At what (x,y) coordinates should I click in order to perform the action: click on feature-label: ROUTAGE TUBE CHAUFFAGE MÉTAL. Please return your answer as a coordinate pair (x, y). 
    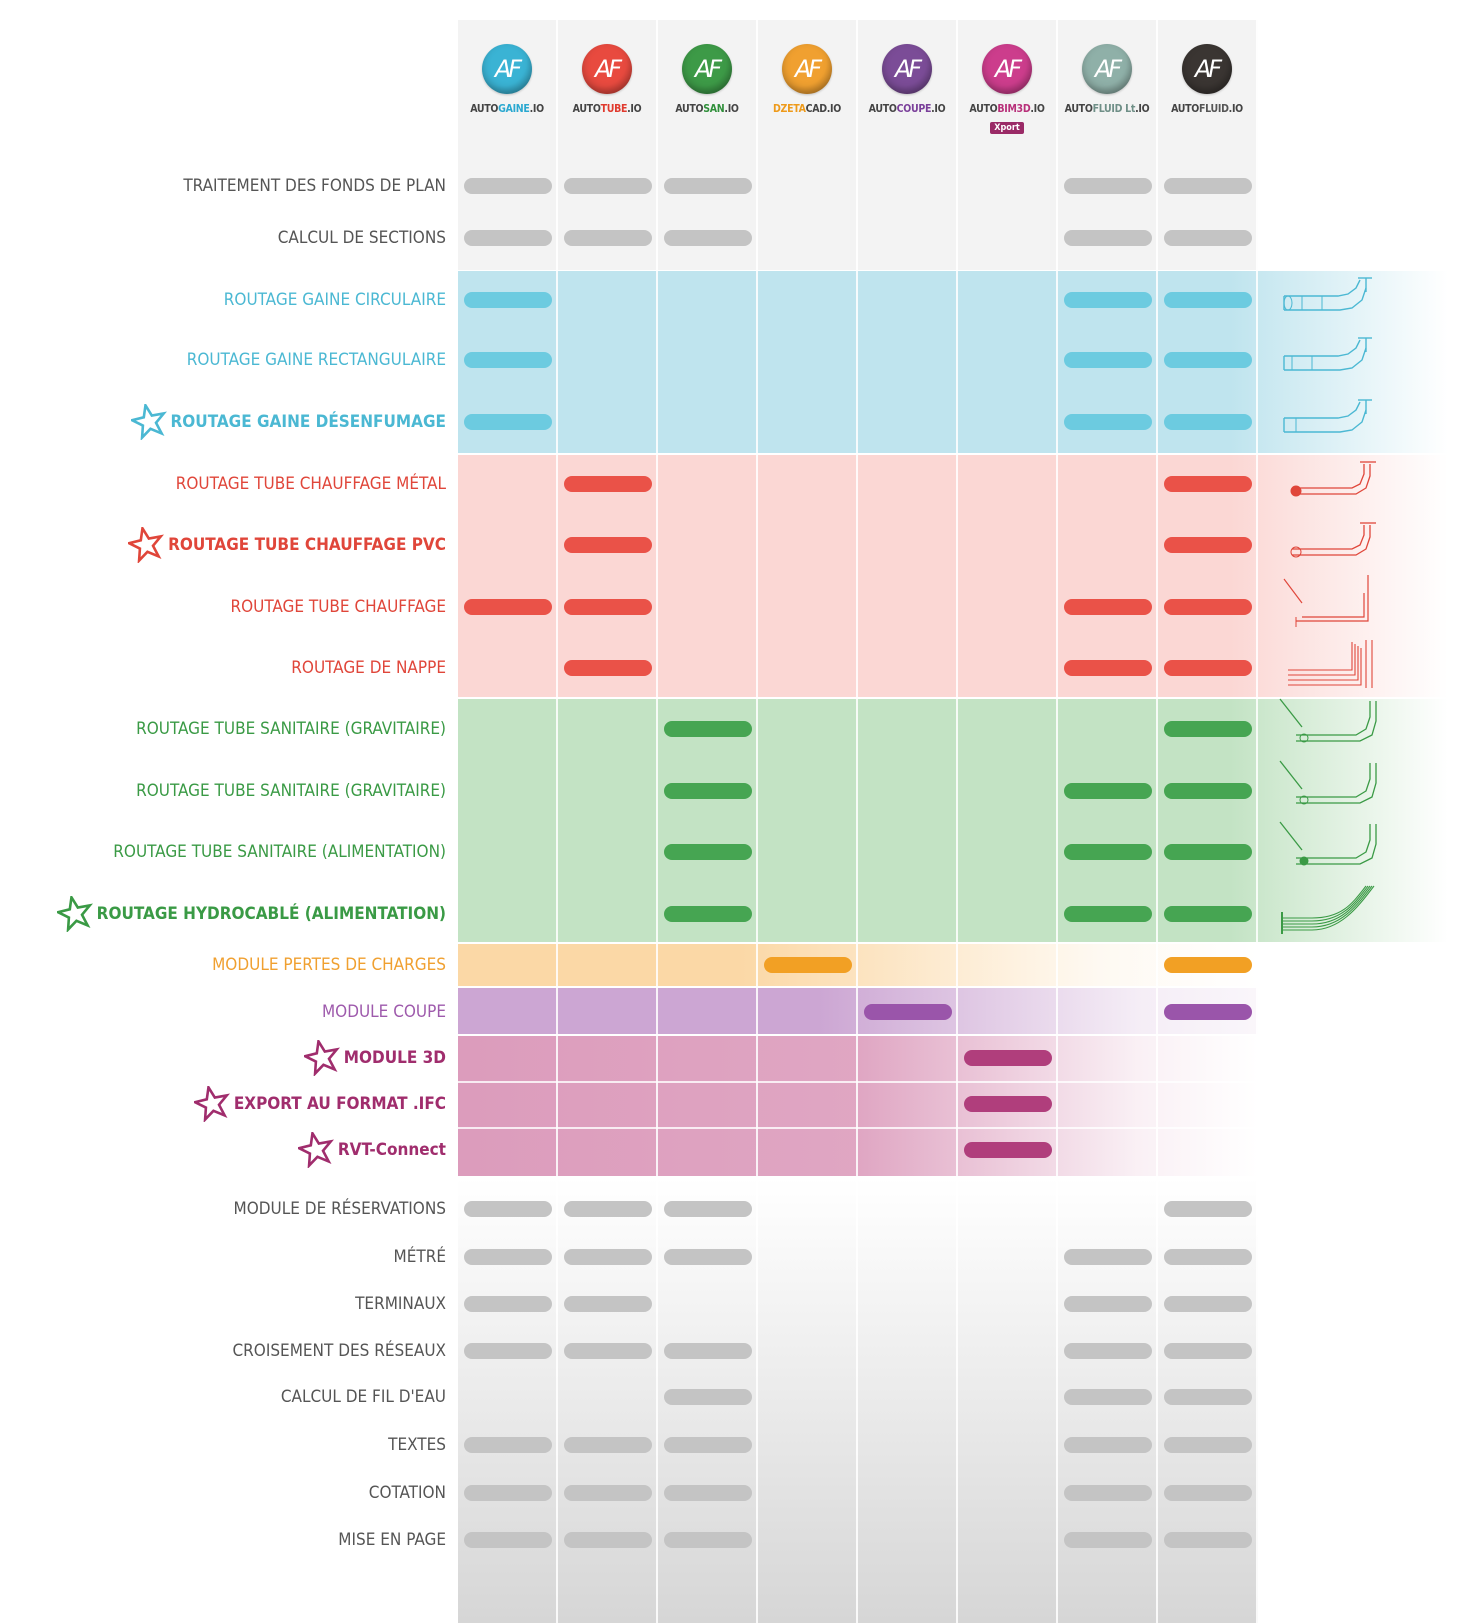
    Looking at the image, I should click on (311, 484).